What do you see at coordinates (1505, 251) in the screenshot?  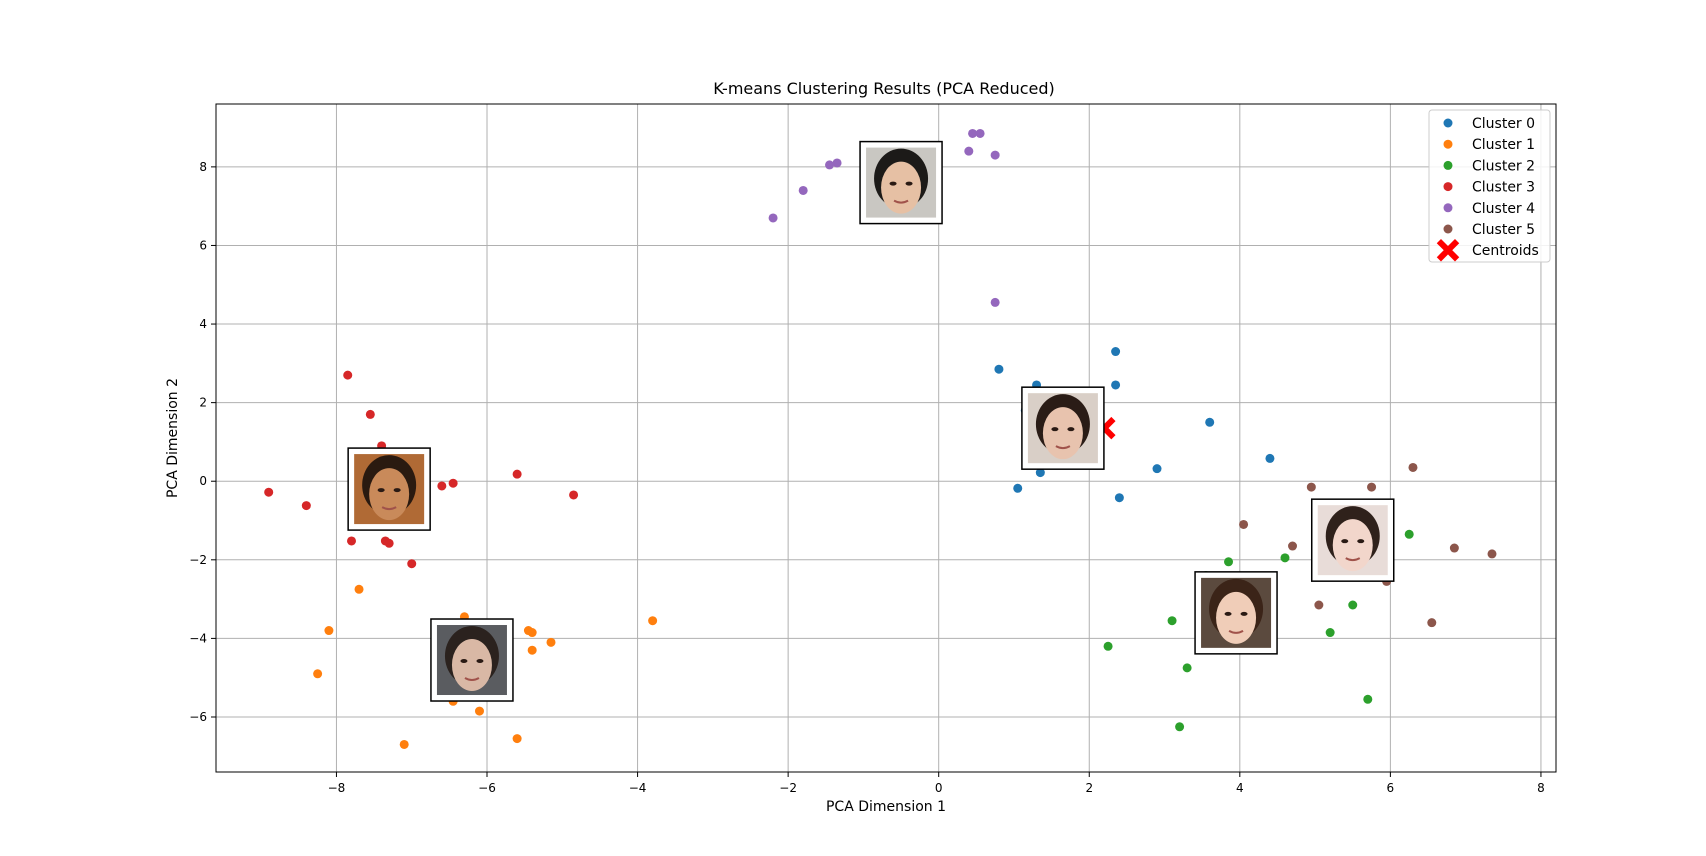 I see `legend-label: Centroids` at bounding box center [1505, 251].